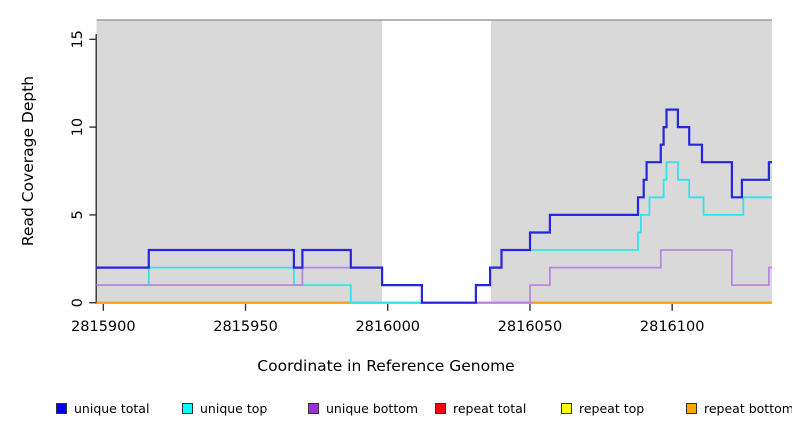 This screenshot has width=792, height=432. What do you see at coordinates (78, 214) in the screenshot?
I see `y-tick-label: 5` at bounding box center [78, 214].